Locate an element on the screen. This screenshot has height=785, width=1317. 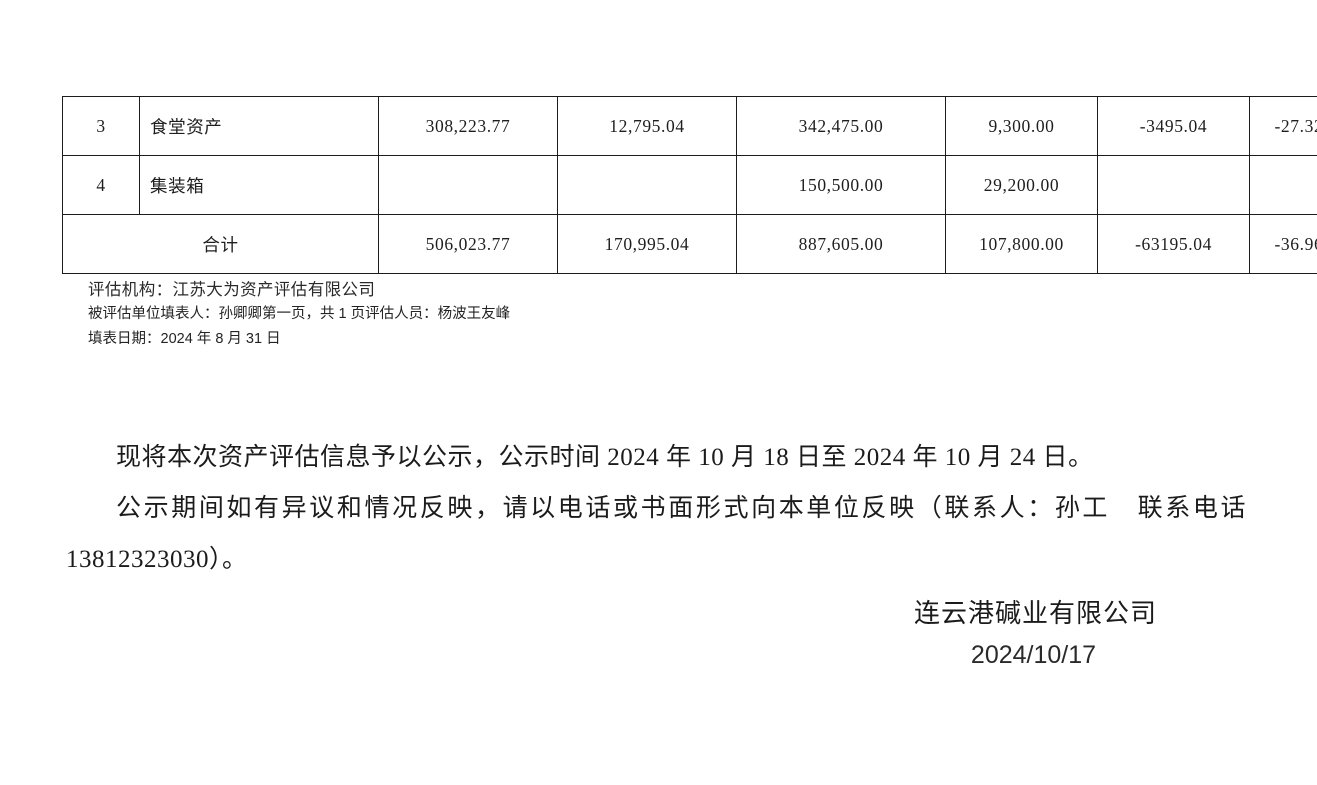
value-book-net: 12,795.04 is located at coordinates (647, 125).